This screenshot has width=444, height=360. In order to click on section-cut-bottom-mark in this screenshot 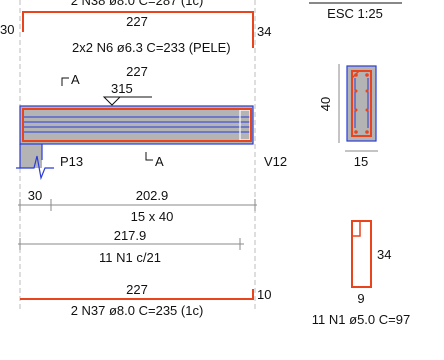, I will do `click(149, 156)`.